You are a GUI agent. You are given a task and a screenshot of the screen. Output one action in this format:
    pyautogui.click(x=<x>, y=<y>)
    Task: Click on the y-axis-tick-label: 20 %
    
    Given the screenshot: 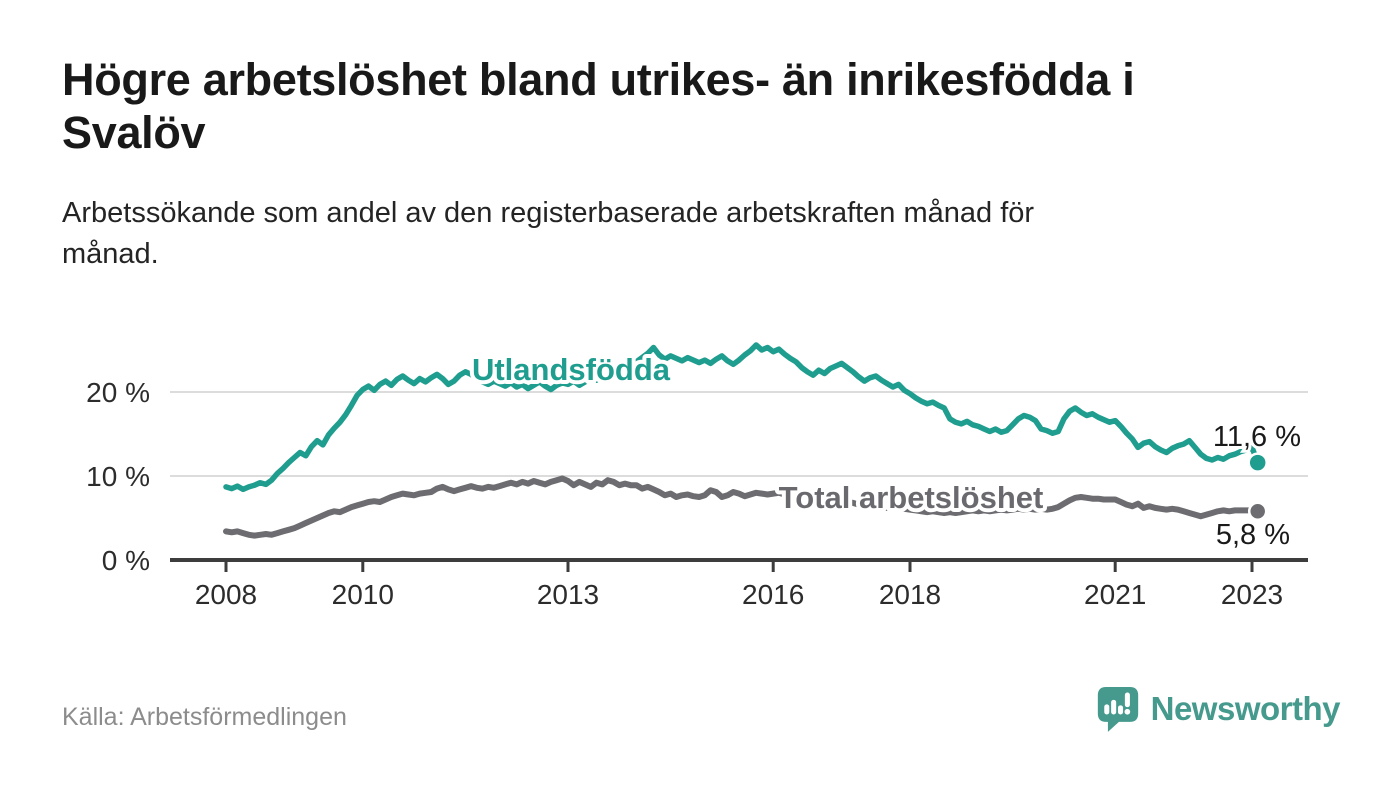 What is the action you would take?
    pyautogui.click(x=118, y=392)
    